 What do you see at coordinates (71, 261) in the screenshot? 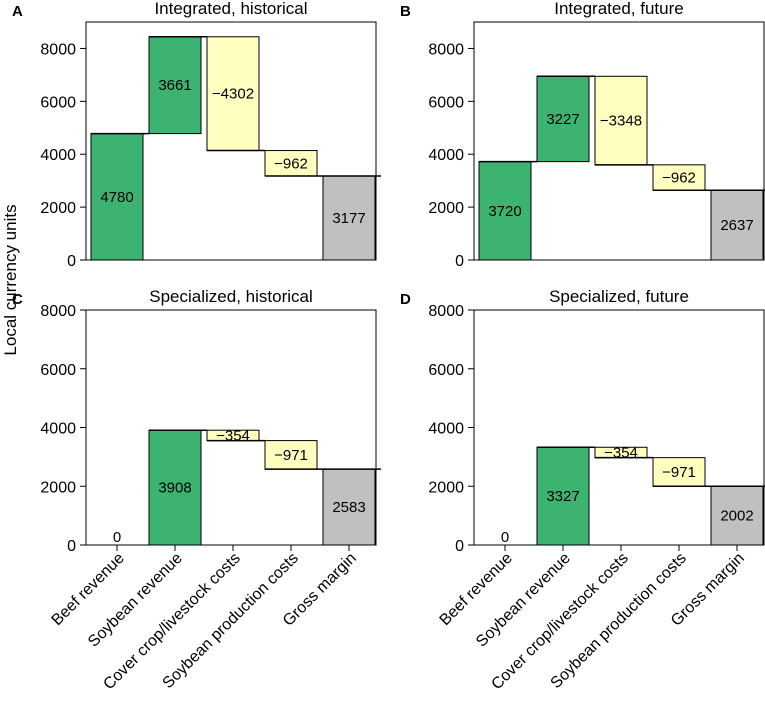
I see `panel-a-ytick-label-0: 0` at bounding box center [71, 261].